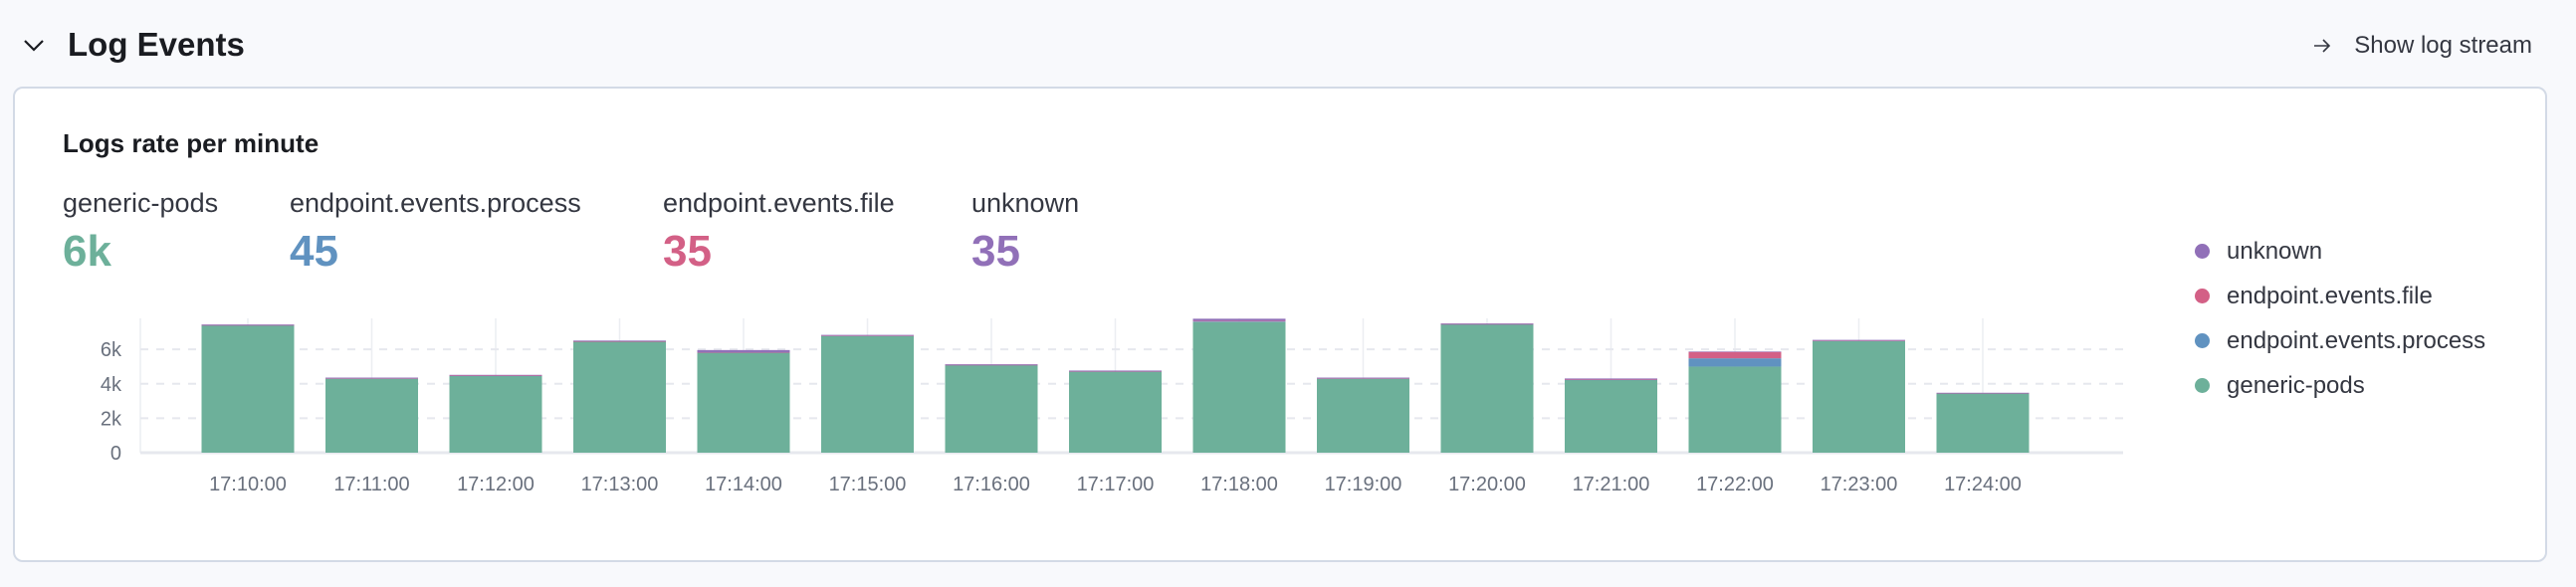 The height and width of the screenshot is (587, 2576). I want to click on legend-item-endpoint-events-process: endpoint.events.process, so click(2340, 340).